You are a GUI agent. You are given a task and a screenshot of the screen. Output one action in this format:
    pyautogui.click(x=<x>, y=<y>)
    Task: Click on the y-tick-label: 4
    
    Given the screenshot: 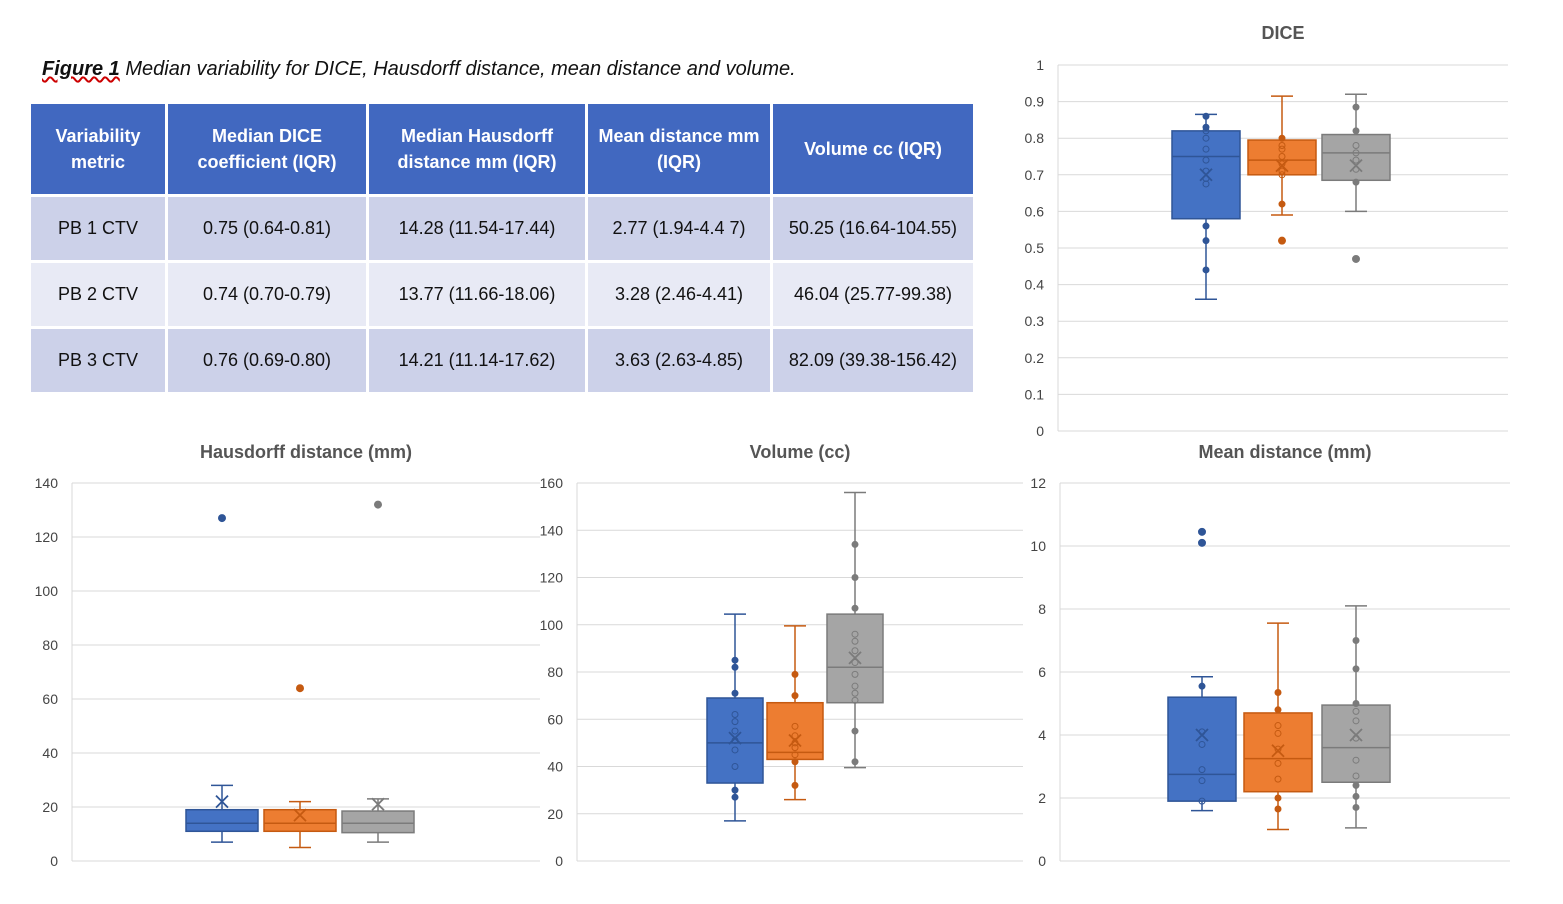 What is the action you would take?
    pyautogui.click(x=1042, y=735)
    